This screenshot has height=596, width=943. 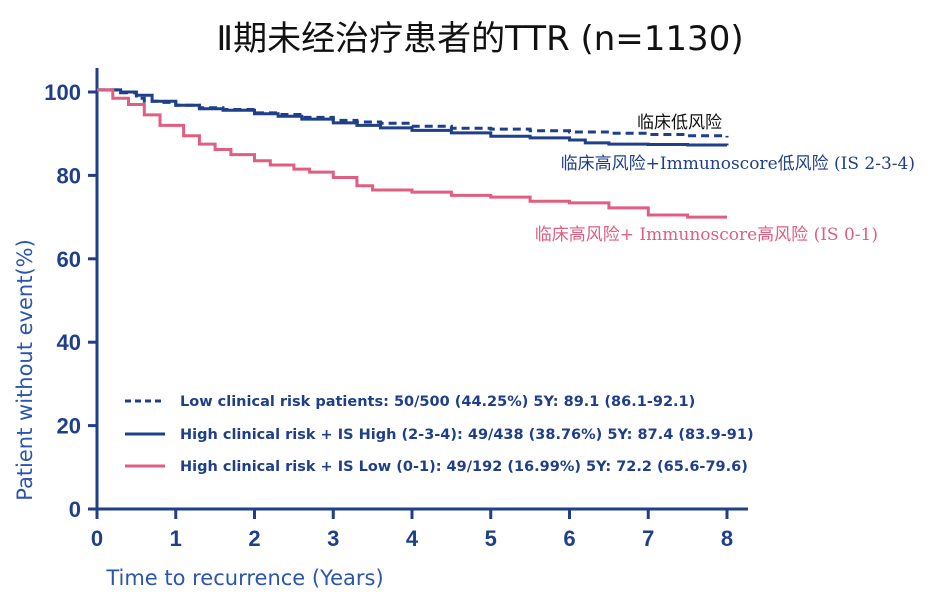 I want to click on x-tick-label: 6, so click(x=569, y=538).